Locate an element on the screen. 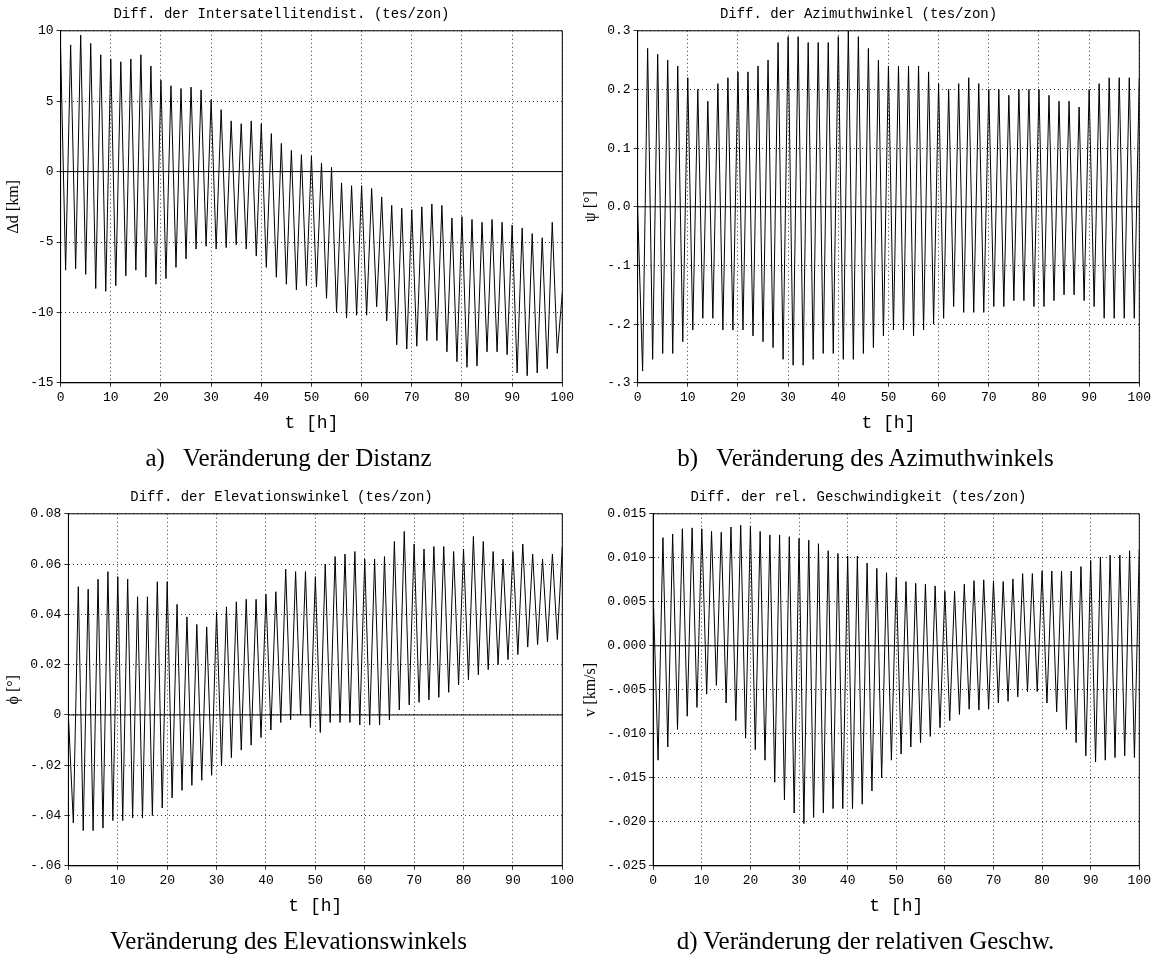  y-tick-label: 0.000 is located at coordinates (627, 645).